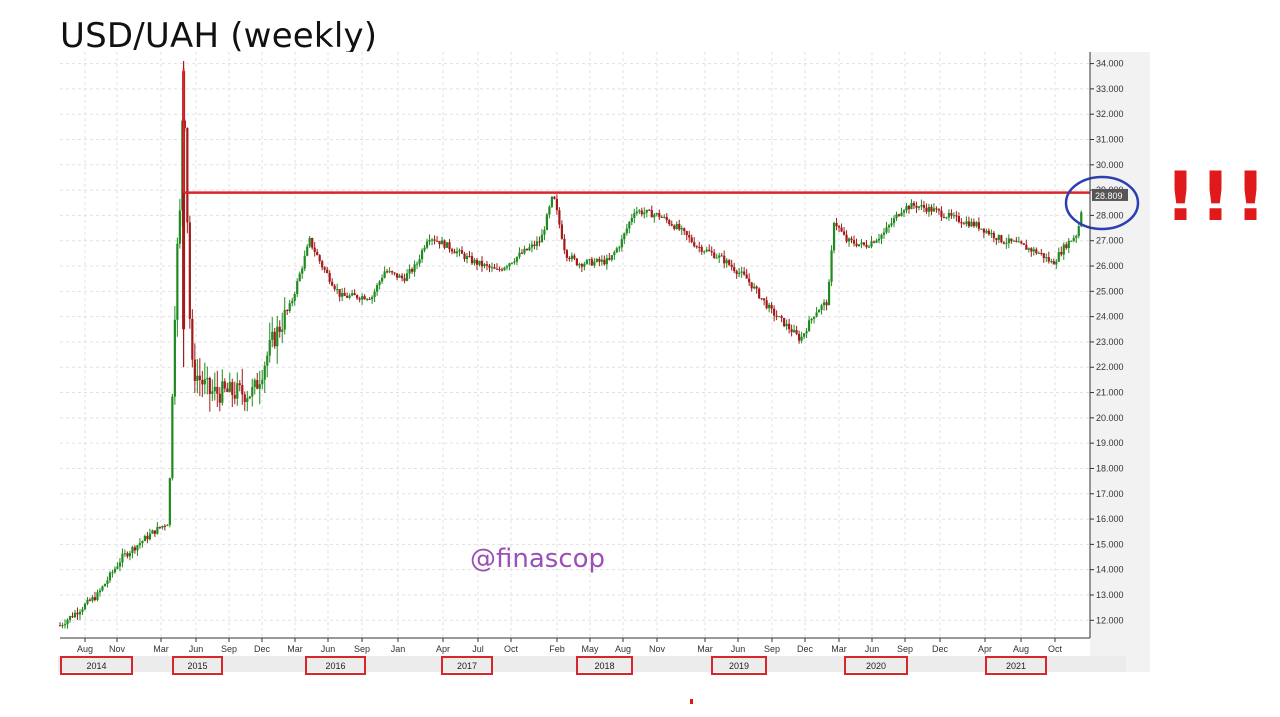  What do you see at coordinates (1110, 595) in the screenshot?
I see `y-tick-label: 13.000` at bounding box center [1110, 595].